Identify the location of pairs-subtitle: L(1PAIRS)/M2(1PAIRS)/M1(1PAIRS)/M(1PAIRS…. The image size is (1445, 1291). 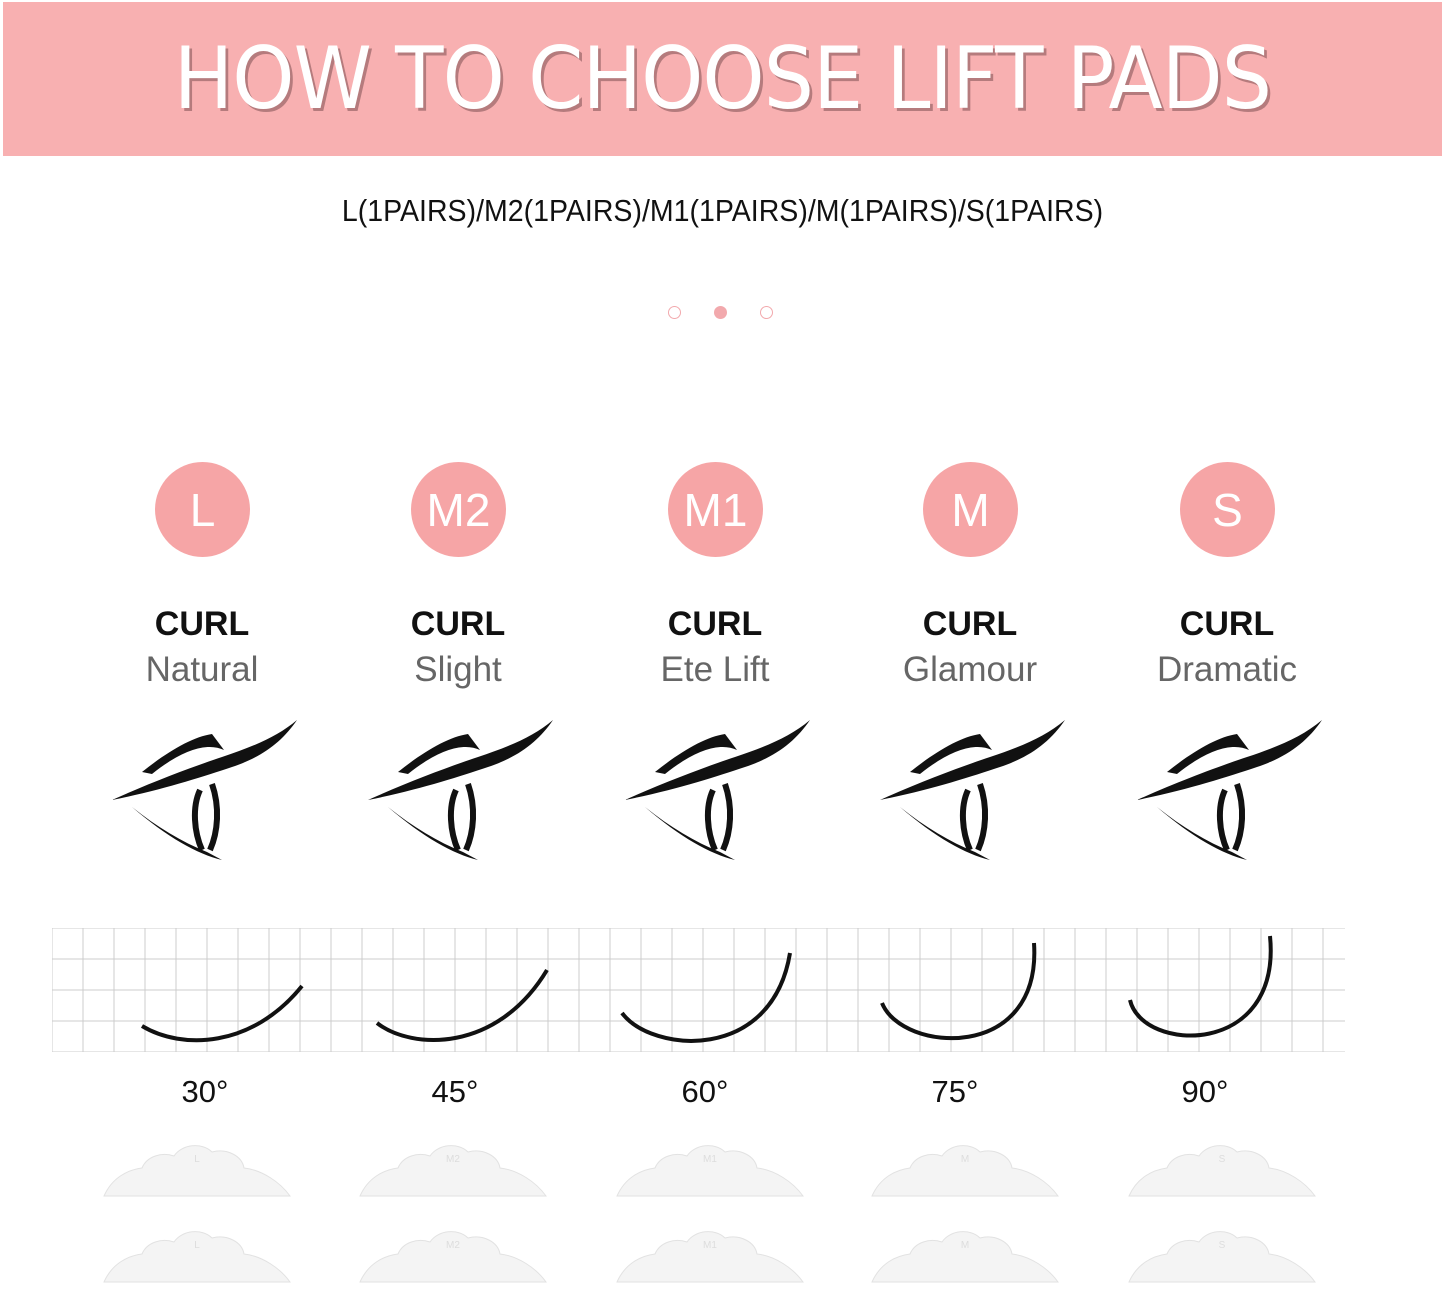
(722, 210).